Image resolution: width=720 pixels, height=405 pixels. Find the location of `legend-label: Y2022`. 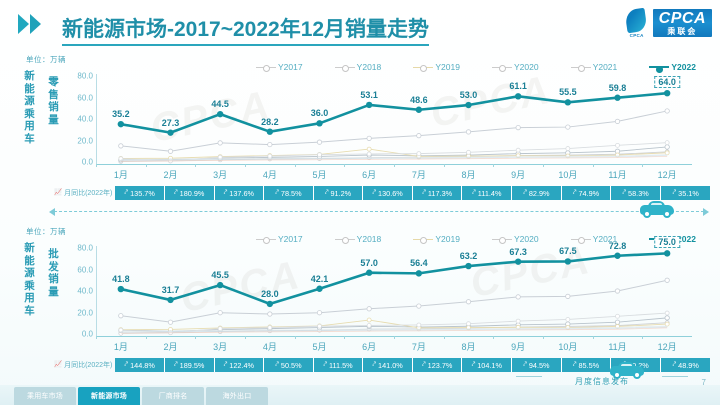

legend-label: Y2022 is located at coordinates (683, 239).